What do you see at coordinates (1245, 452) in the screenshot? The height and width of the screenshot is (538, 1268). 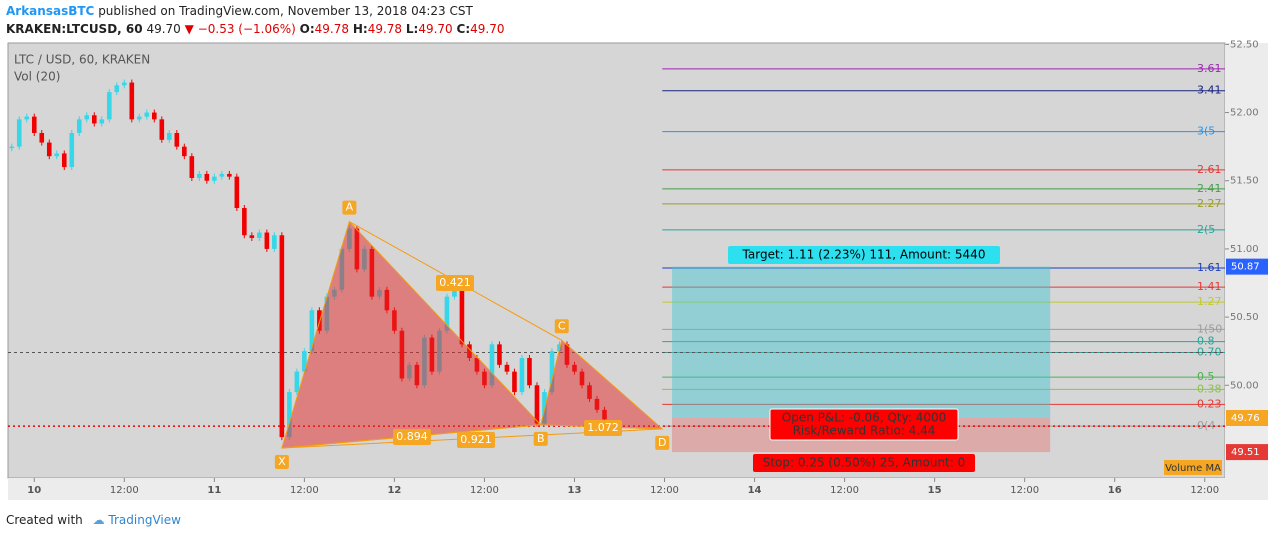 I see `price-badge-label: 49.51` at bounding box center [1245, 452].